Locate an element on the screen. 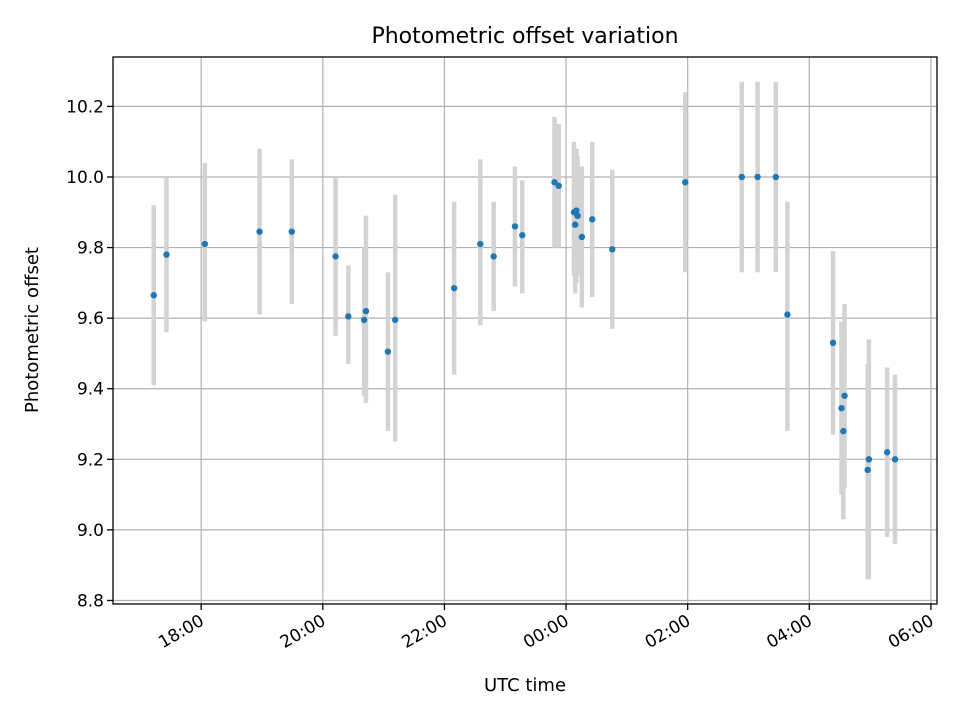 Image resolution: width=960 pixels, height=720 pixels. y-tick-label: 9.4 is located at coordinates (90, 390).